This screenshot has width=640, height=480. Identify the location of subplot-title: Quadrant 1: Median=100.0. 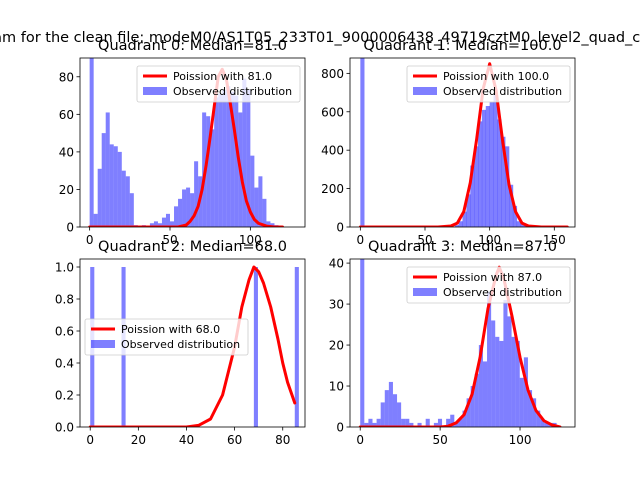
(462, 46).